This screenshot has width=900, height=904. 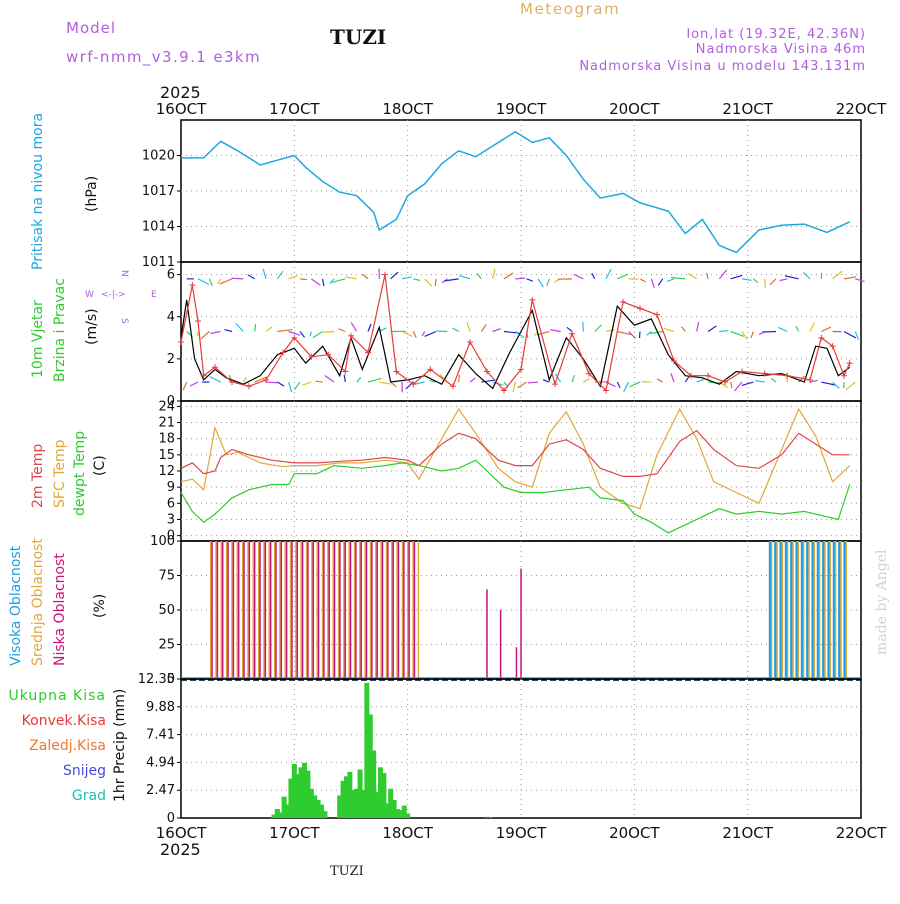 What do you see at coordinates (166, 406) in the screenshot?
I see `y-tick-label: 24` at bounding box center [166, 406].